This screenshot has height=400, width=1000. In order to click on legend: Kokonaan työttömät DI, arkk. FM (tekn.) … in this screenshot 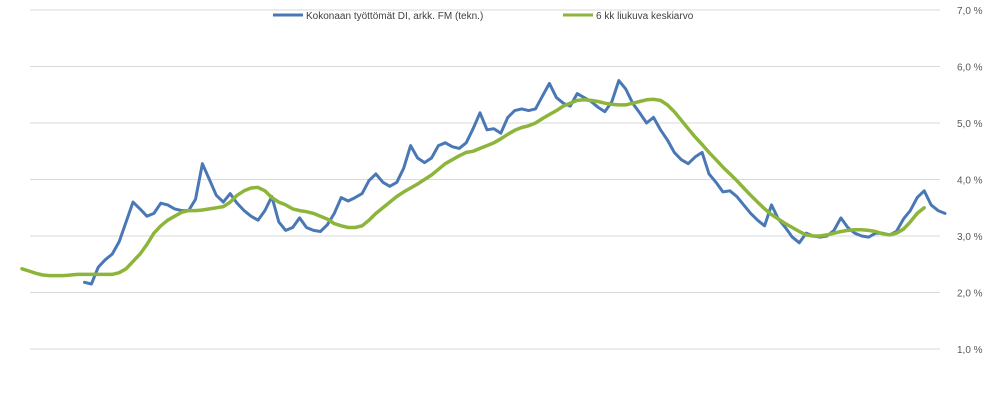, I will do `click(483, 16)`.